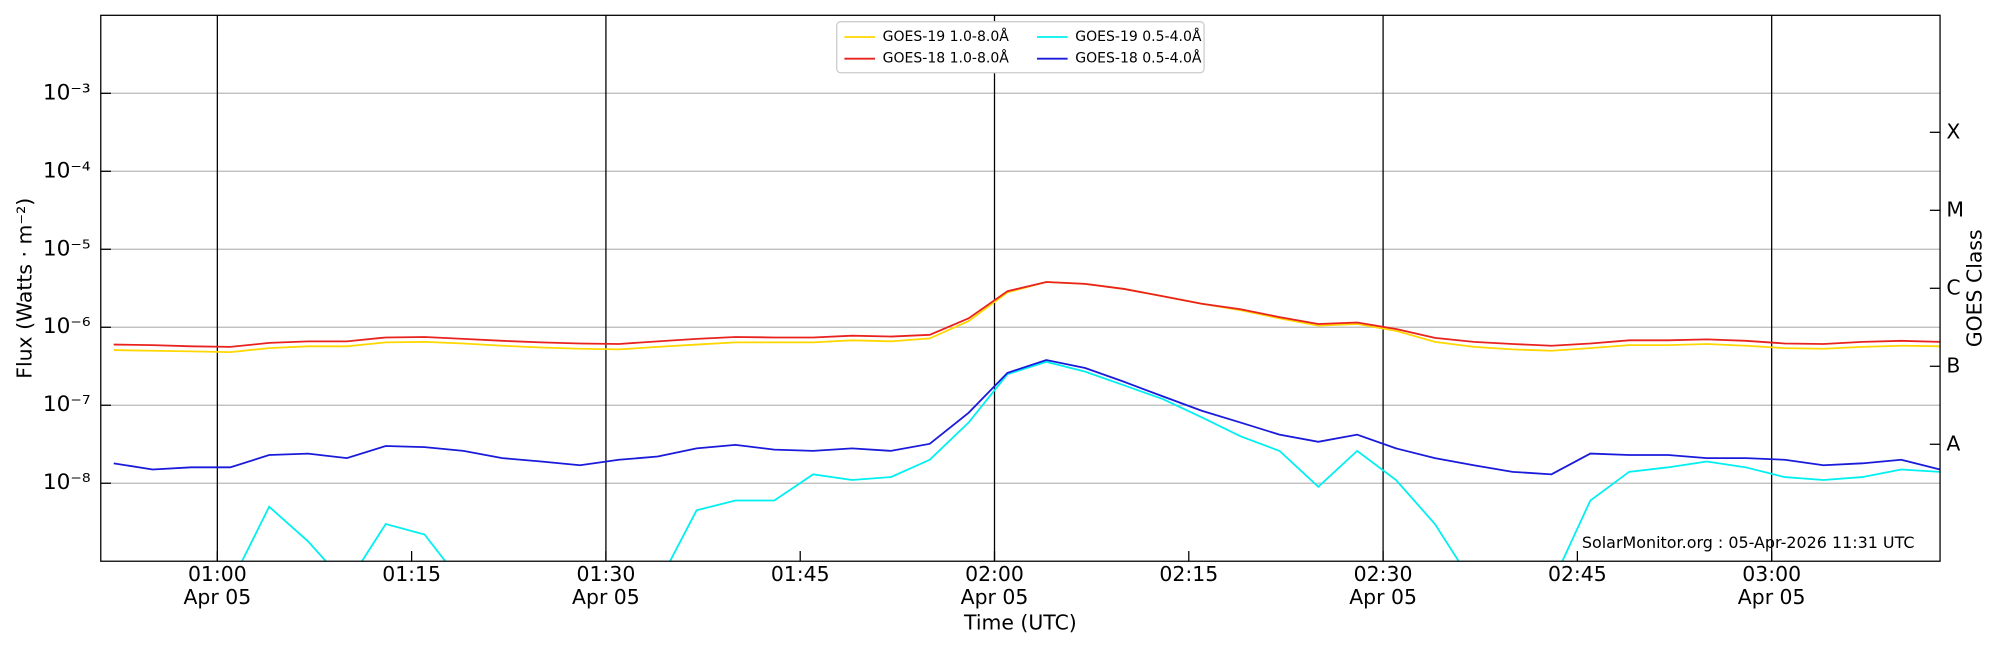 This screenshot has width=2000, height=650. Describe the element at coordinates (800, 574) in the screenshot. I see `x-tick-label: 01:45` at that location.